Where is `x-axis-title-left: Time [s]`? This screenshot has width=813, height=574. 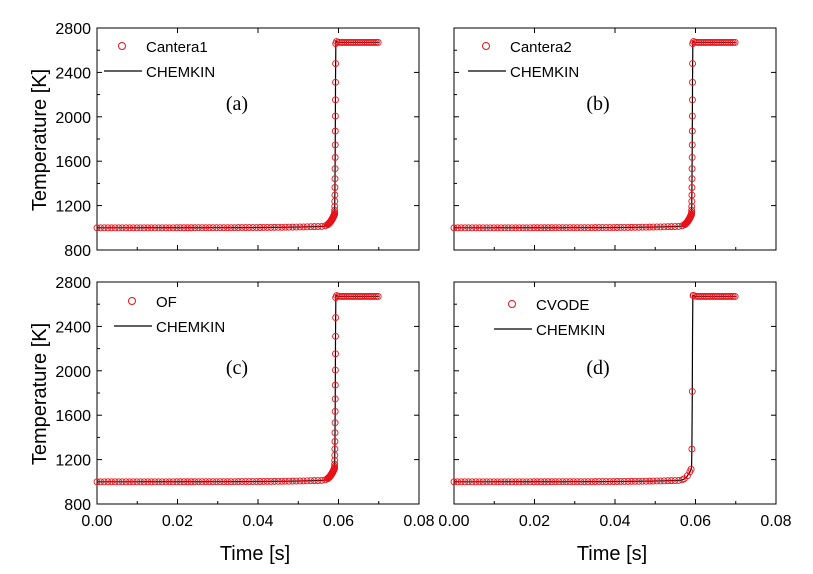 x-axis-title-left: Time [s] is located at coordinates (255, 554).